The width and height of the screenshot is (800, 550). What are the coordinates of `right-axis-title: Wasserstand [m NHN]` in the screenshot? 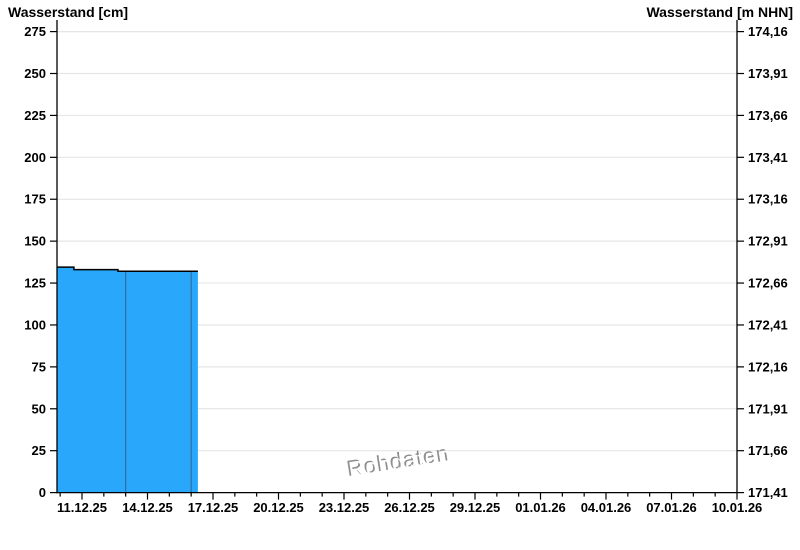 It's located at (719, 12).